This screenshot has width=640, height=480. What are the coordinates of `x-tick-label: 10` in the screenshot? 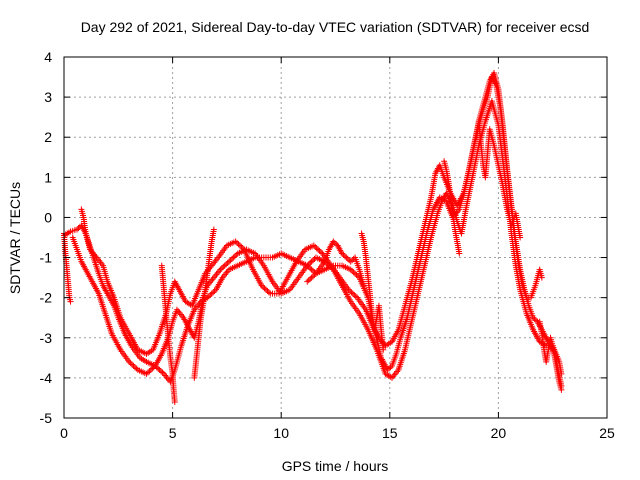 It's located at (281, 433).